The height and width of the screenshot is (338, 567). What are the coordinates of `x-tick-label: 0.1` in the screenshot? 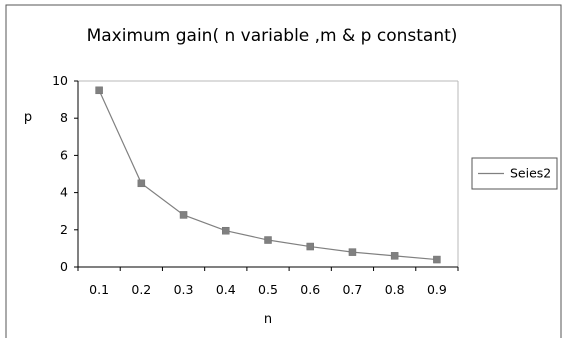 It's located at (99, 289).